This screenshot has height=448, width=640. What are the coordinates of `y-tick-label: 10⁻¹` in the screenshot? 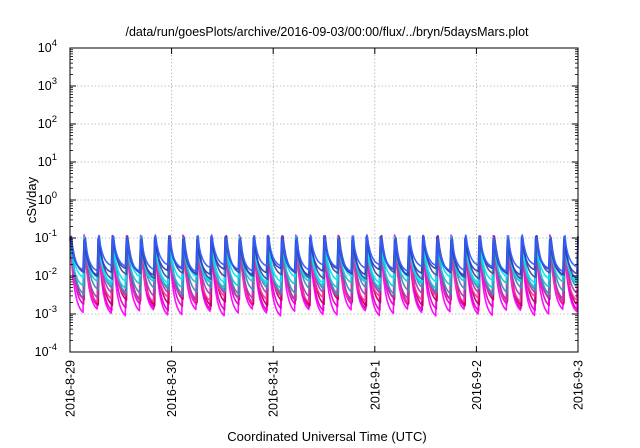 It's located at (46, 236).